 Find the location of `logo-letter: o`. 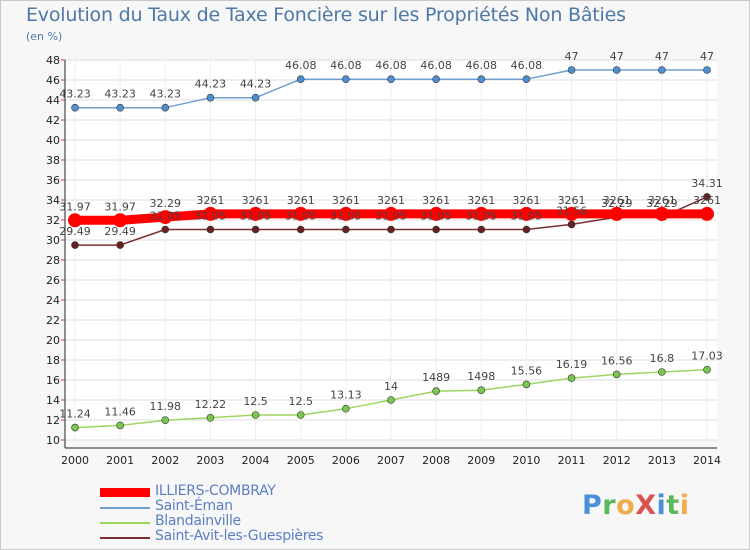

logo-letter: o is located at coordinates (626, 505).